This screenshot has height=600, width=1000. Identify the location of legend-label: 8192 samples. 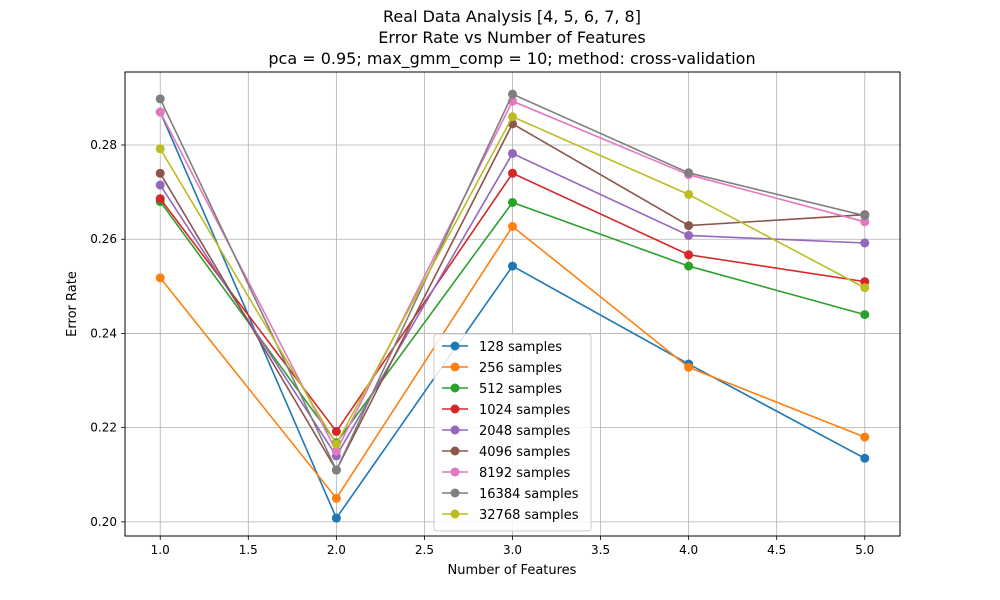
(524, 473).